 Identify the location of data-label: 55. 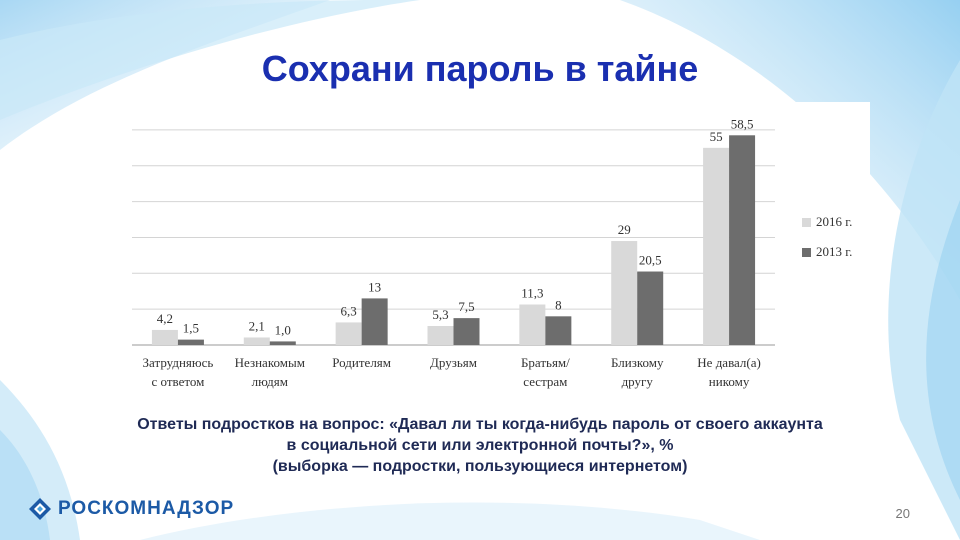
(716, 136).